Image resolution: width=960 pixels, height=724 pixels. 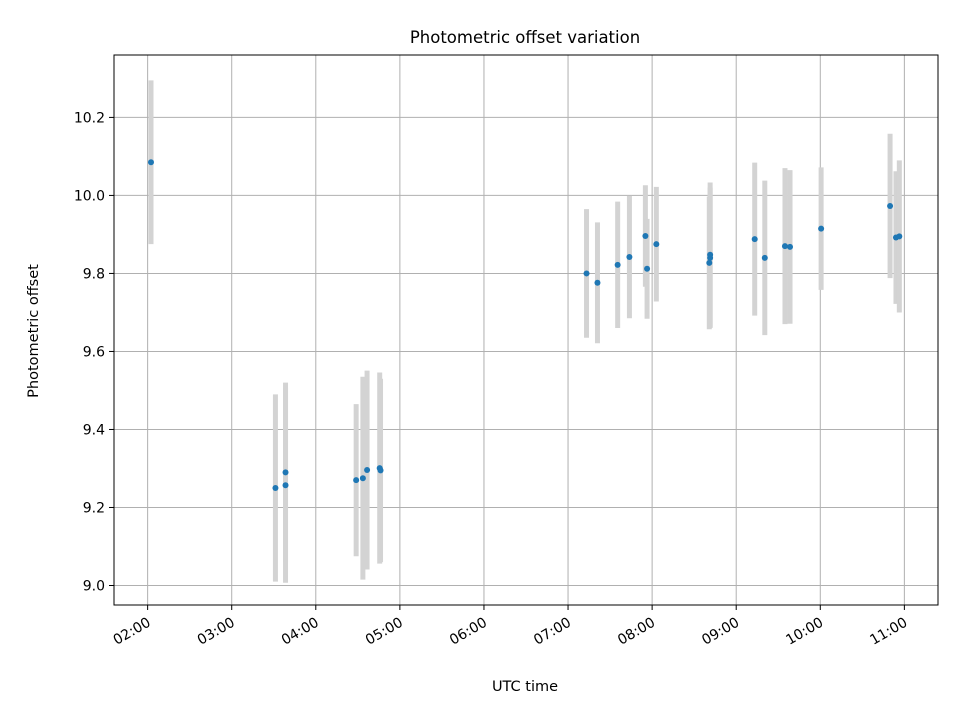 What do you see at coordinates (132, 632) in the screenshot?
I see `x-tick-label: 02:00` at bounding box center [132, 632].